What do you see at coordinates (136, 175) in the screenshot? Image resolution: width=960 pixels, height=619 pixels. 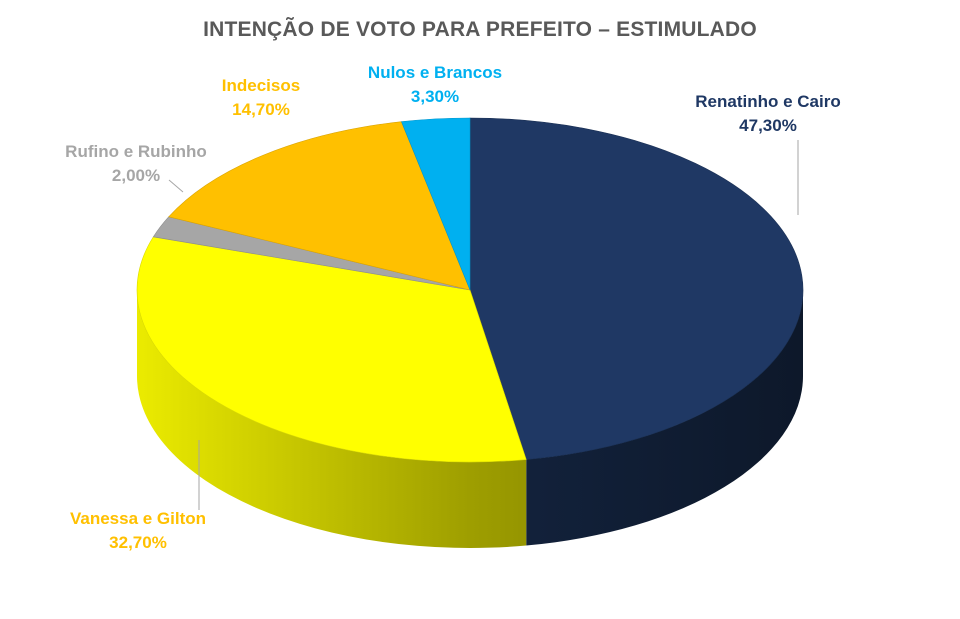 I see `slice-value: 2,00%` at bounding box center [136, 175].